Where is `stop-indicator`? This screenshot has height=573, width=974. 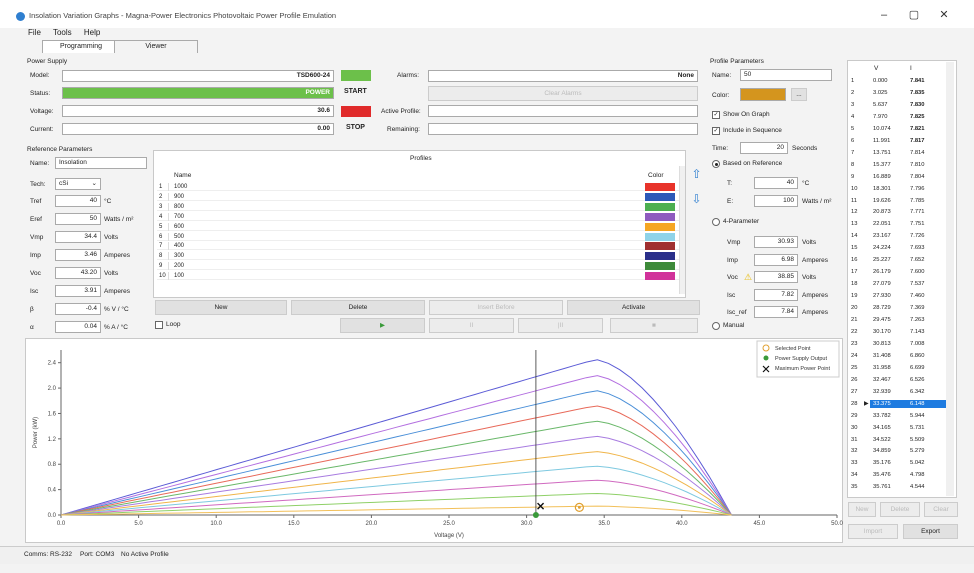 stop-indicator is located at coordinates (356, 111).